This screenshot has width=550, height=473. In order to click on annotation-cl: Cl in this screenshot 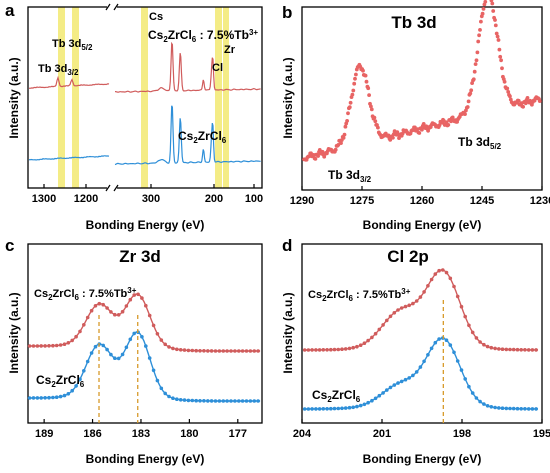, I will do `click(217, 68)`.